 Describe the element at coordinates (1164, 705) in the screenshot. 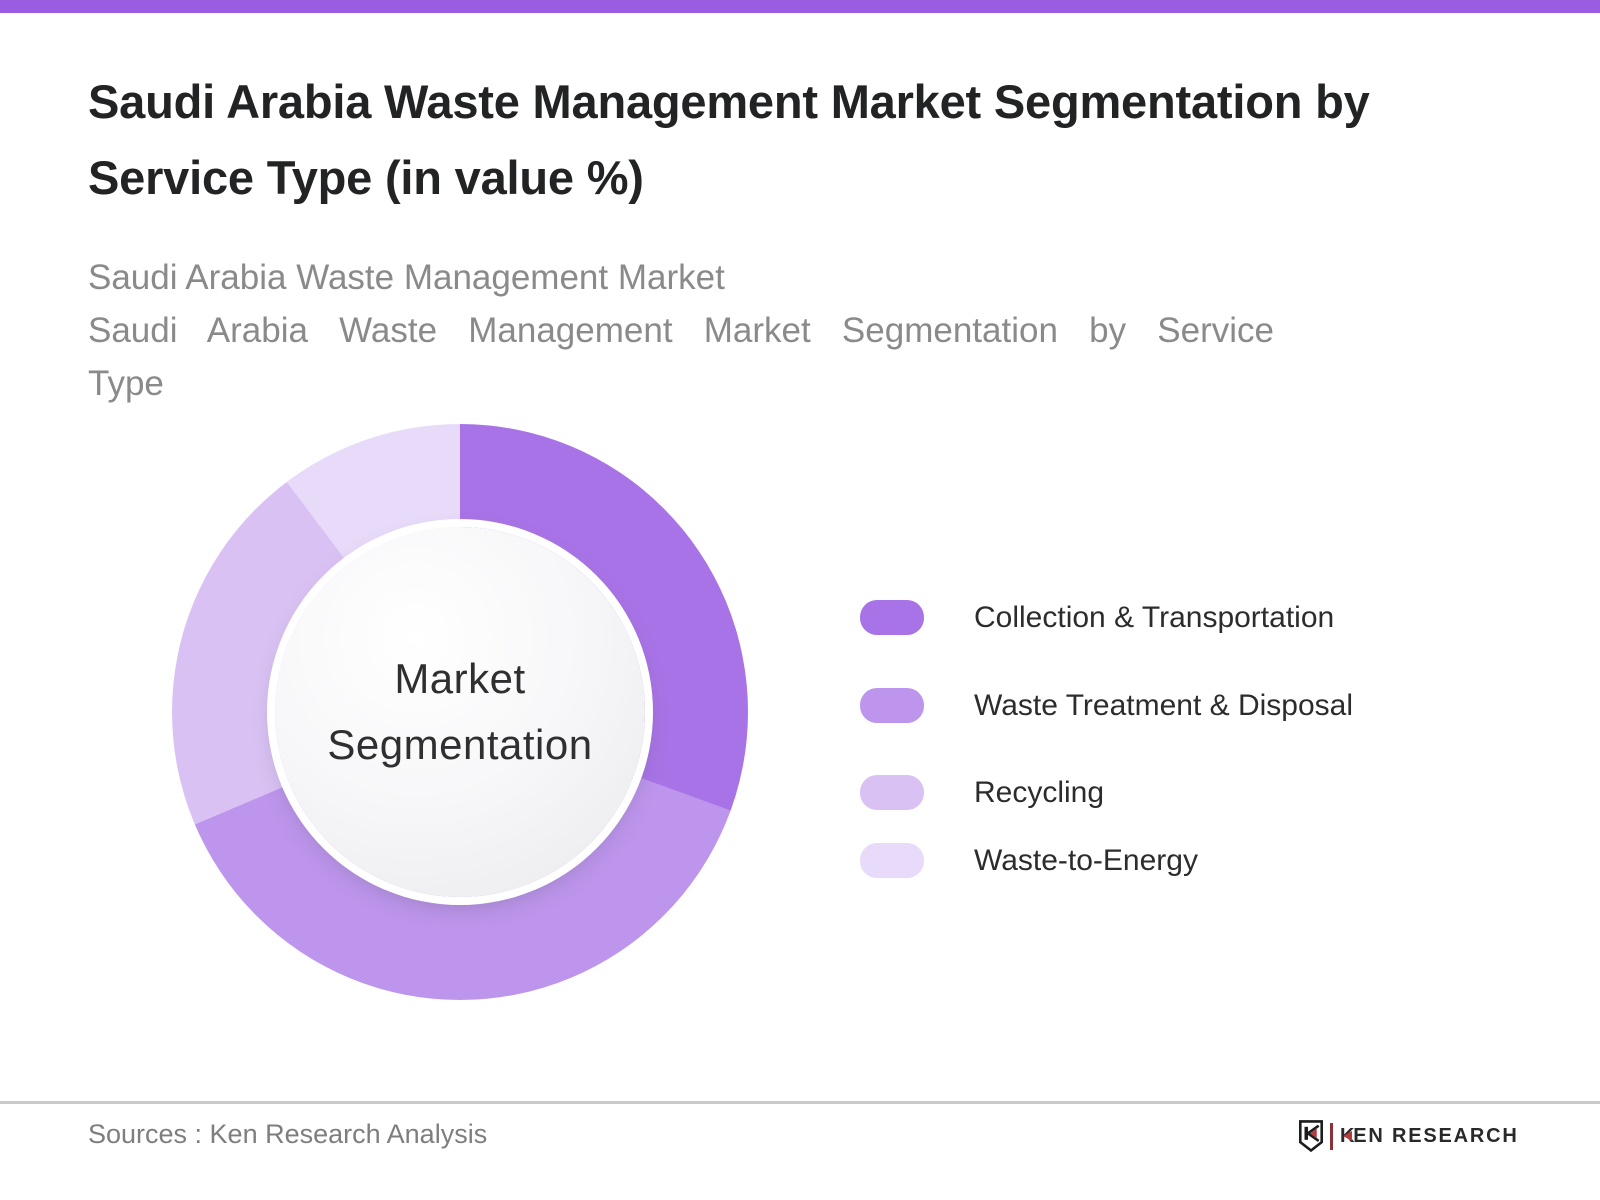

I see `legend-label: Waste Treatment & Disposal` at that location.